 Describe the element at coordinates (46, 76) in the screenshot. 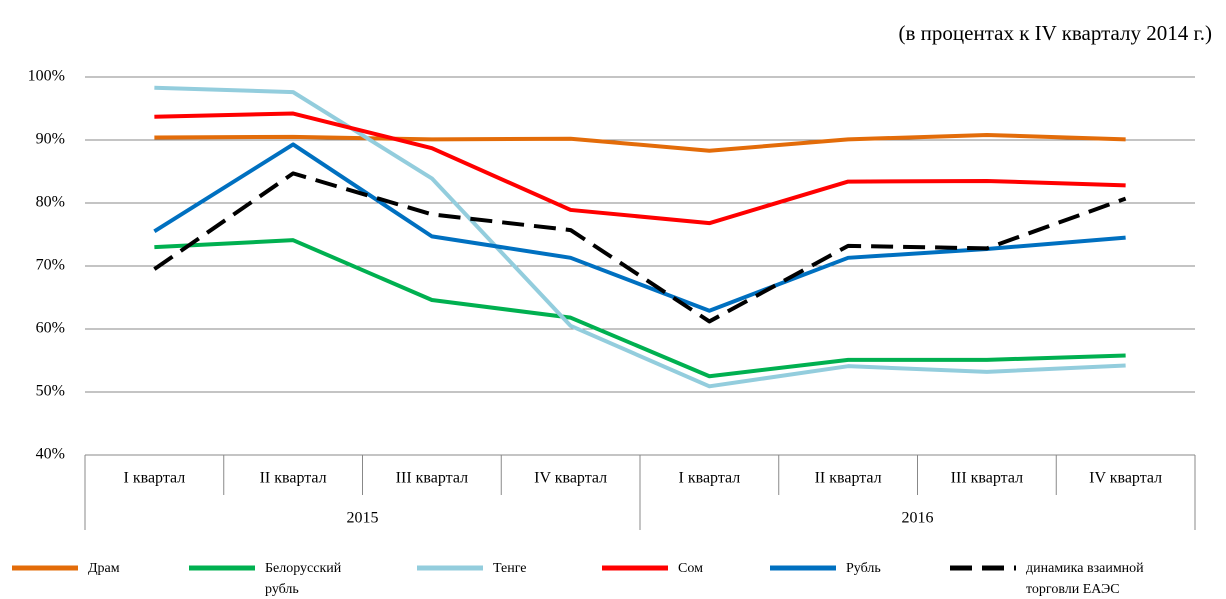

I see `y-tick-label: 100%` at that location.